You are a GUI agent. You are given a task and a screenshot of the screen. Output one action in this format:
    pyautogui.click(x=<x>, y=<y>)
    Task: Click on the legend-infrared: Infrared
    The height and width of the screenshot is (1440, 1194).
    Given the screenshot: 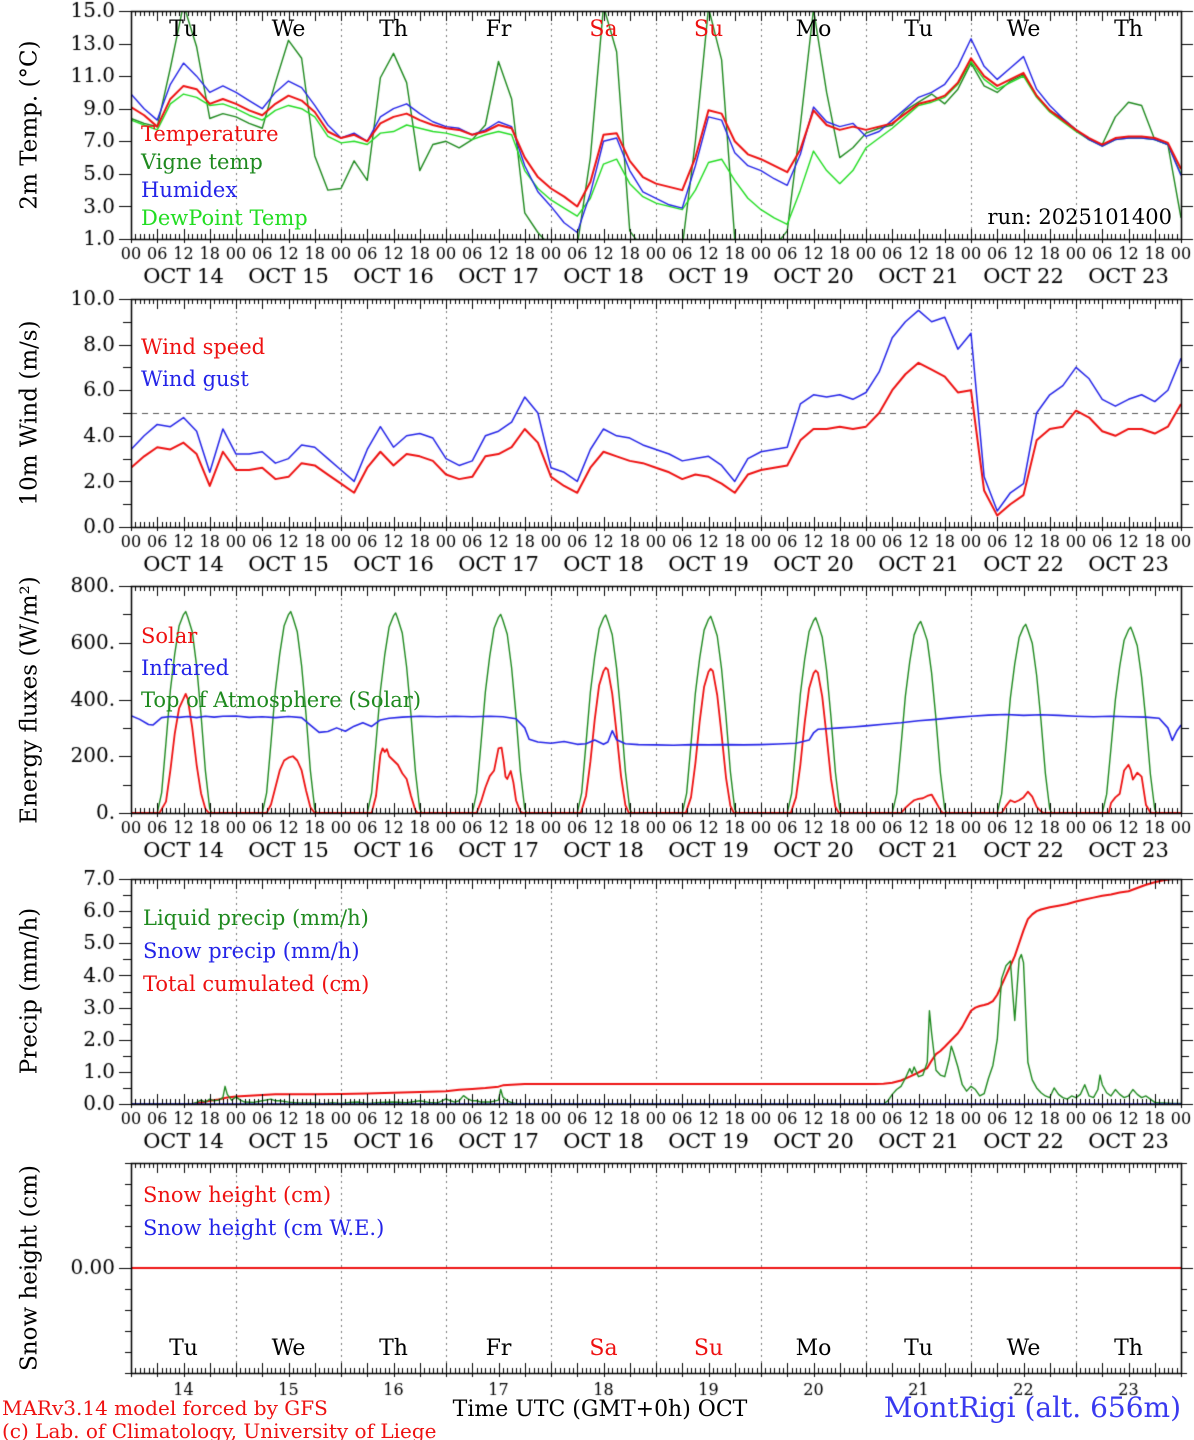 What is the action you would take?
    pyautogui.click(x=185, y=668)
    